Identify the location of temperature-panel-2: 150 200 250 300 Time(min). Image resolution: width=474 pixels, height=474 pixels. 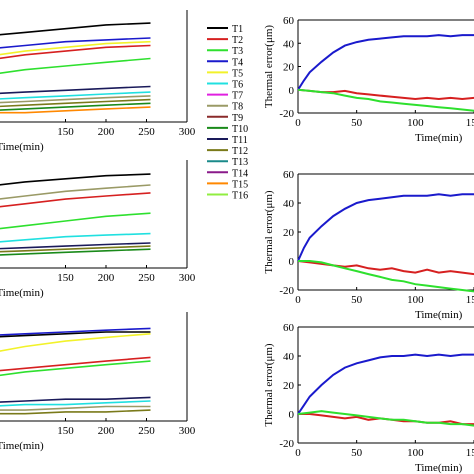
(98, 229).